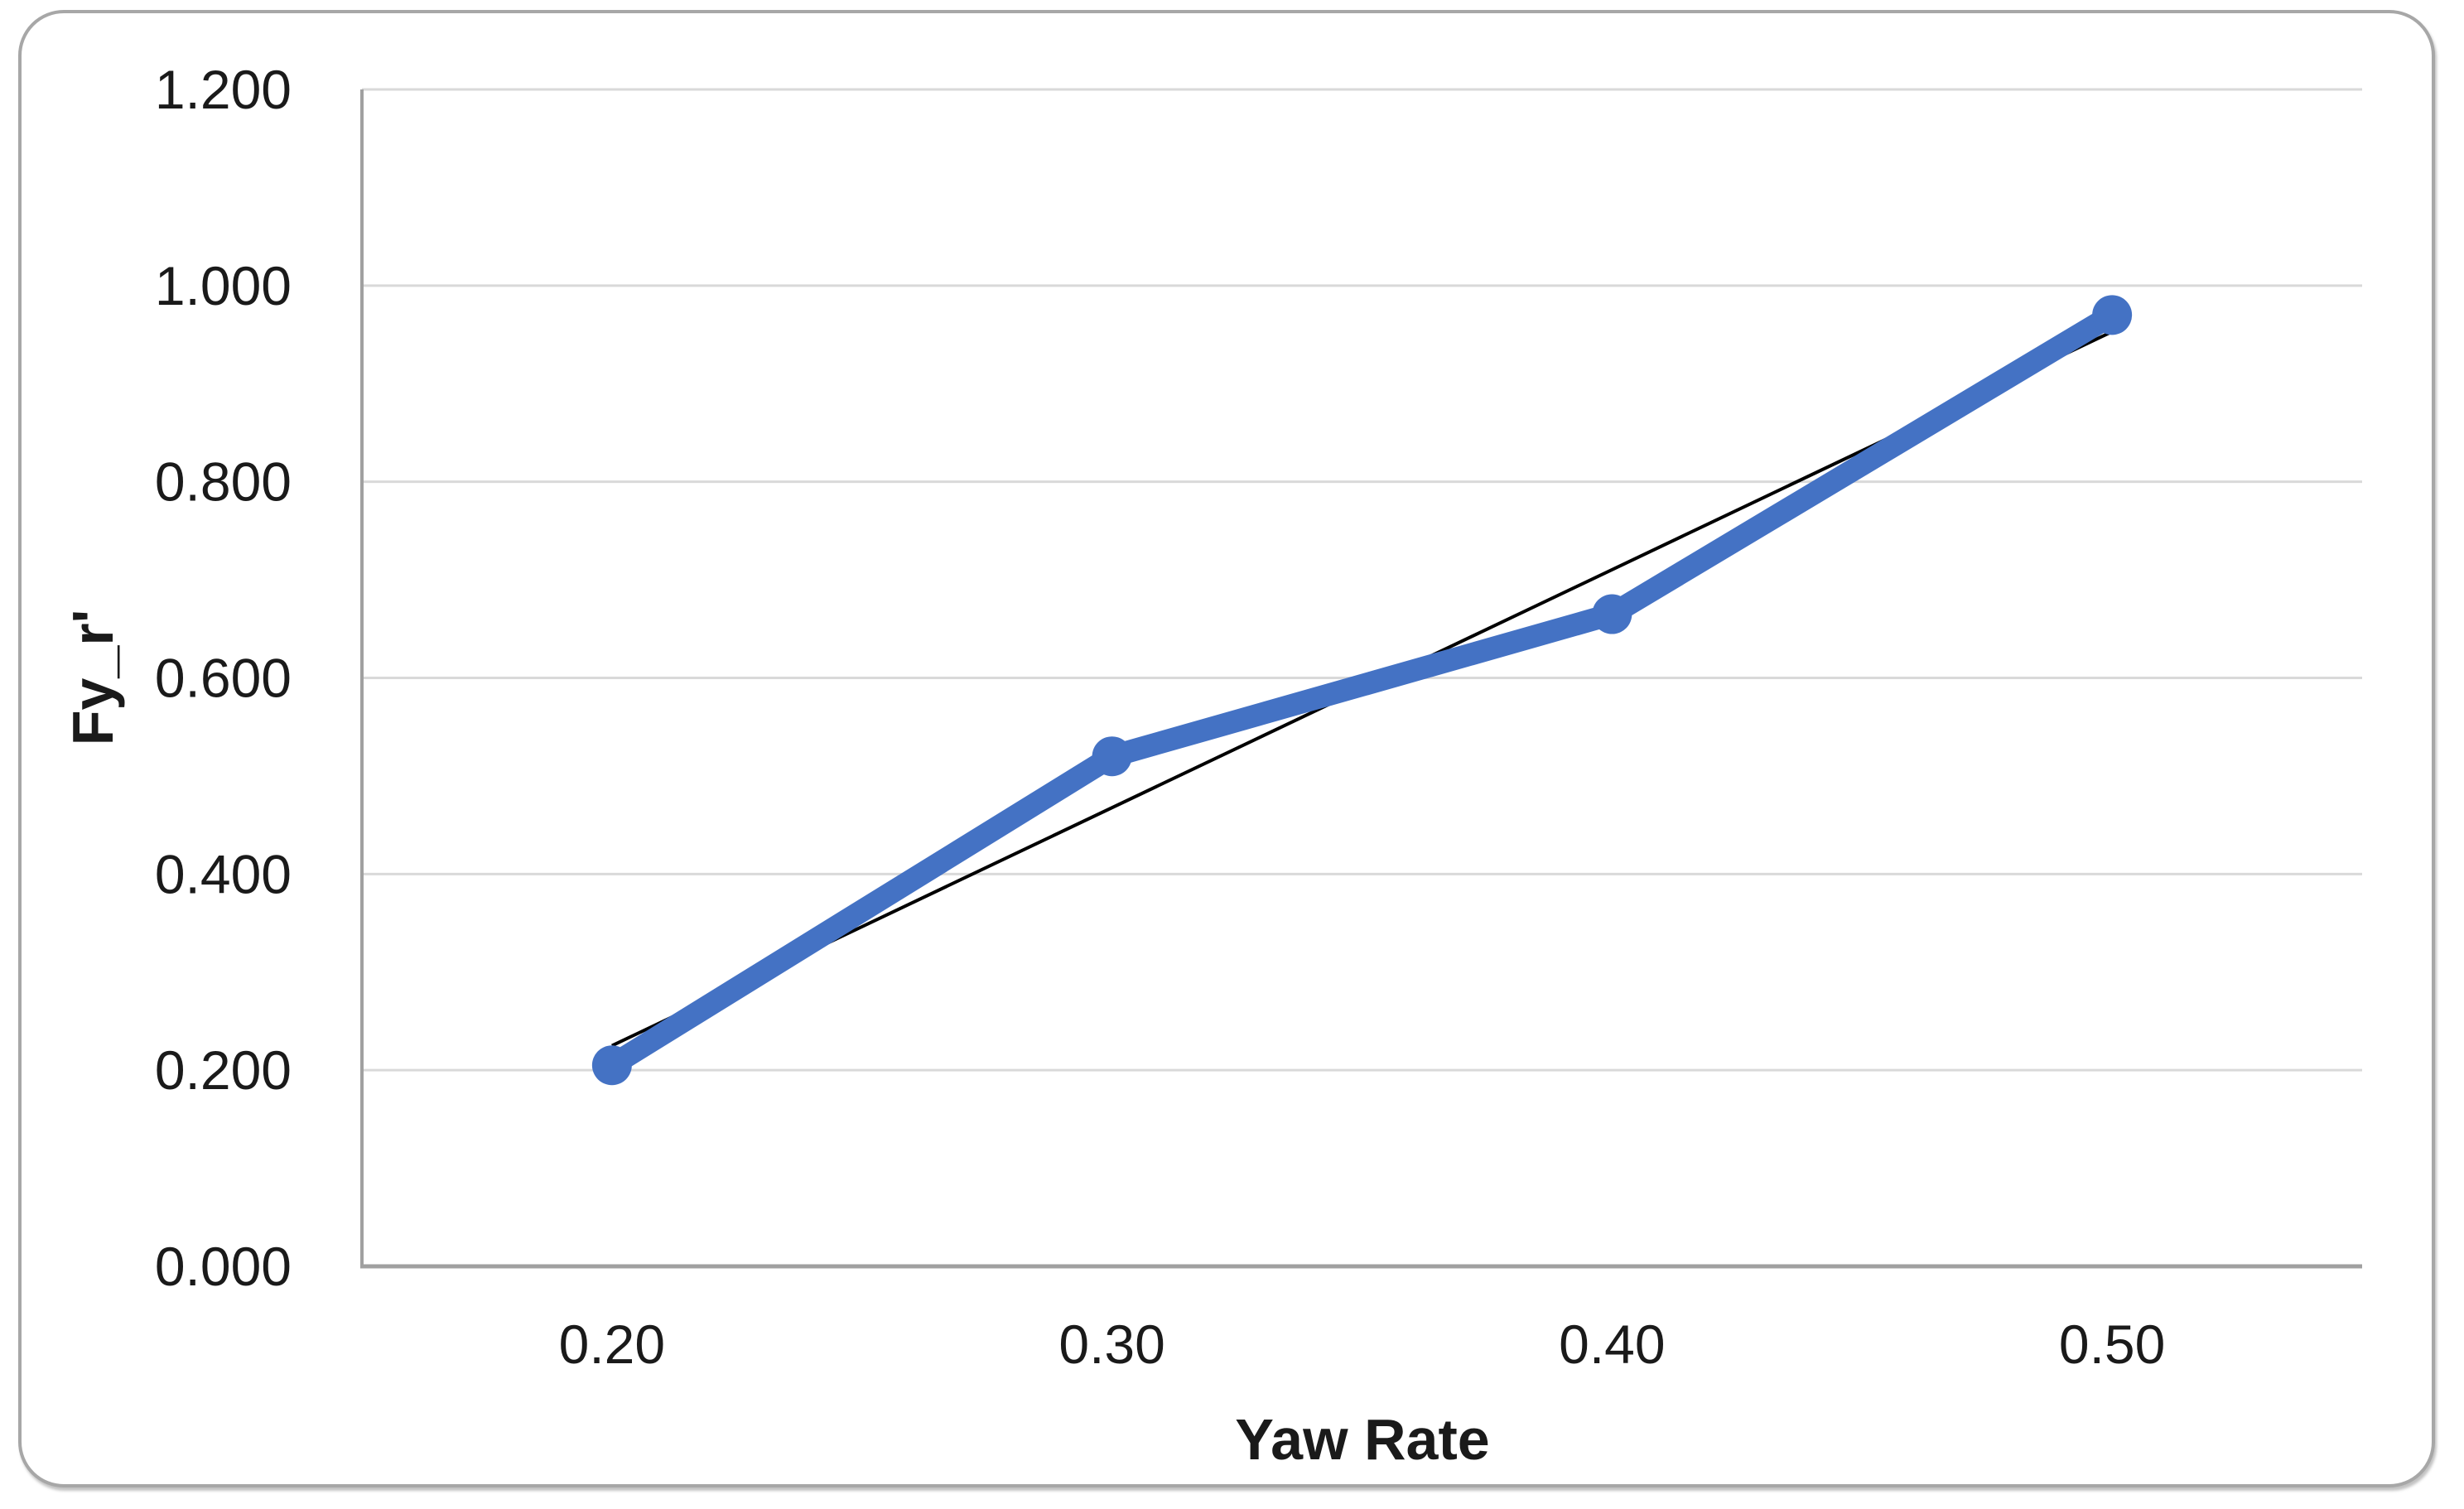  What do you see at coordinates (223, 678) in the screenshot?
I see `y-tick-label: 0.600` at bounding box center [223, 678].